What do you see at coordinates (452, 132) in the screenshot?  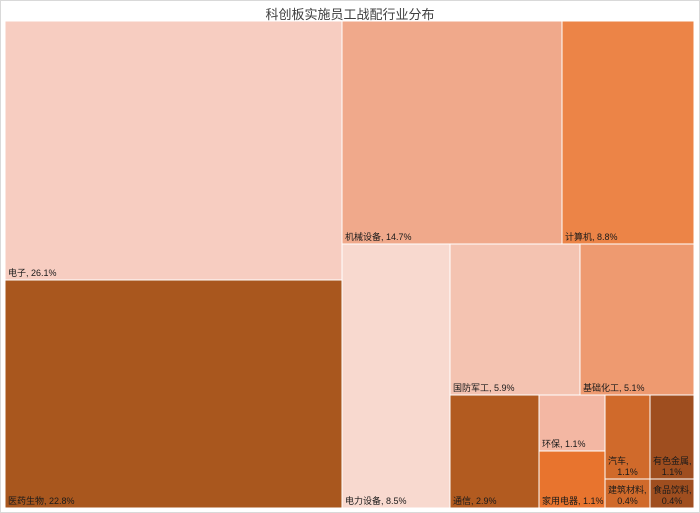 I see `tile-机械设备` at bounding box center [452, 132].